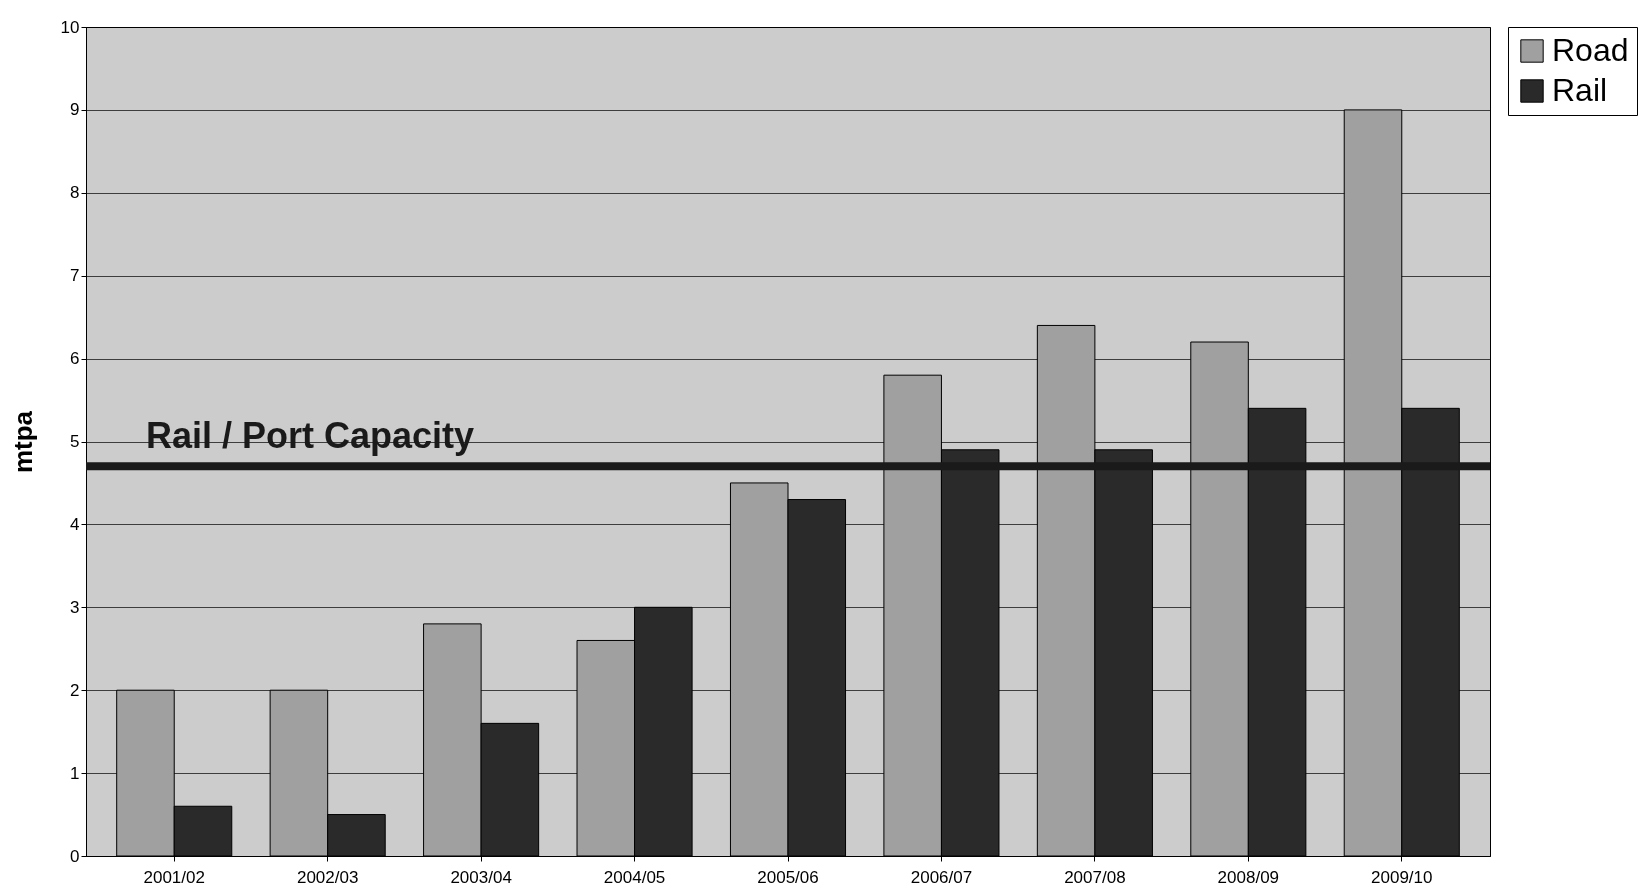  Describe the element at coordinates (75, 110) in the screenshot. I see `y-tick-label: 9` at that location.